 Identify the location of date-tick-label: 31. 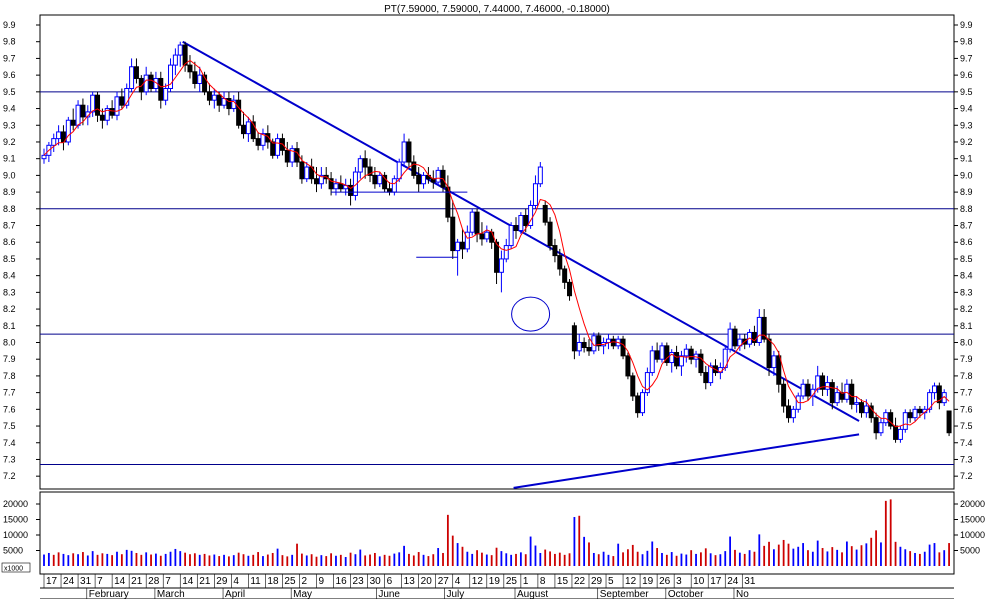
(86, 581).